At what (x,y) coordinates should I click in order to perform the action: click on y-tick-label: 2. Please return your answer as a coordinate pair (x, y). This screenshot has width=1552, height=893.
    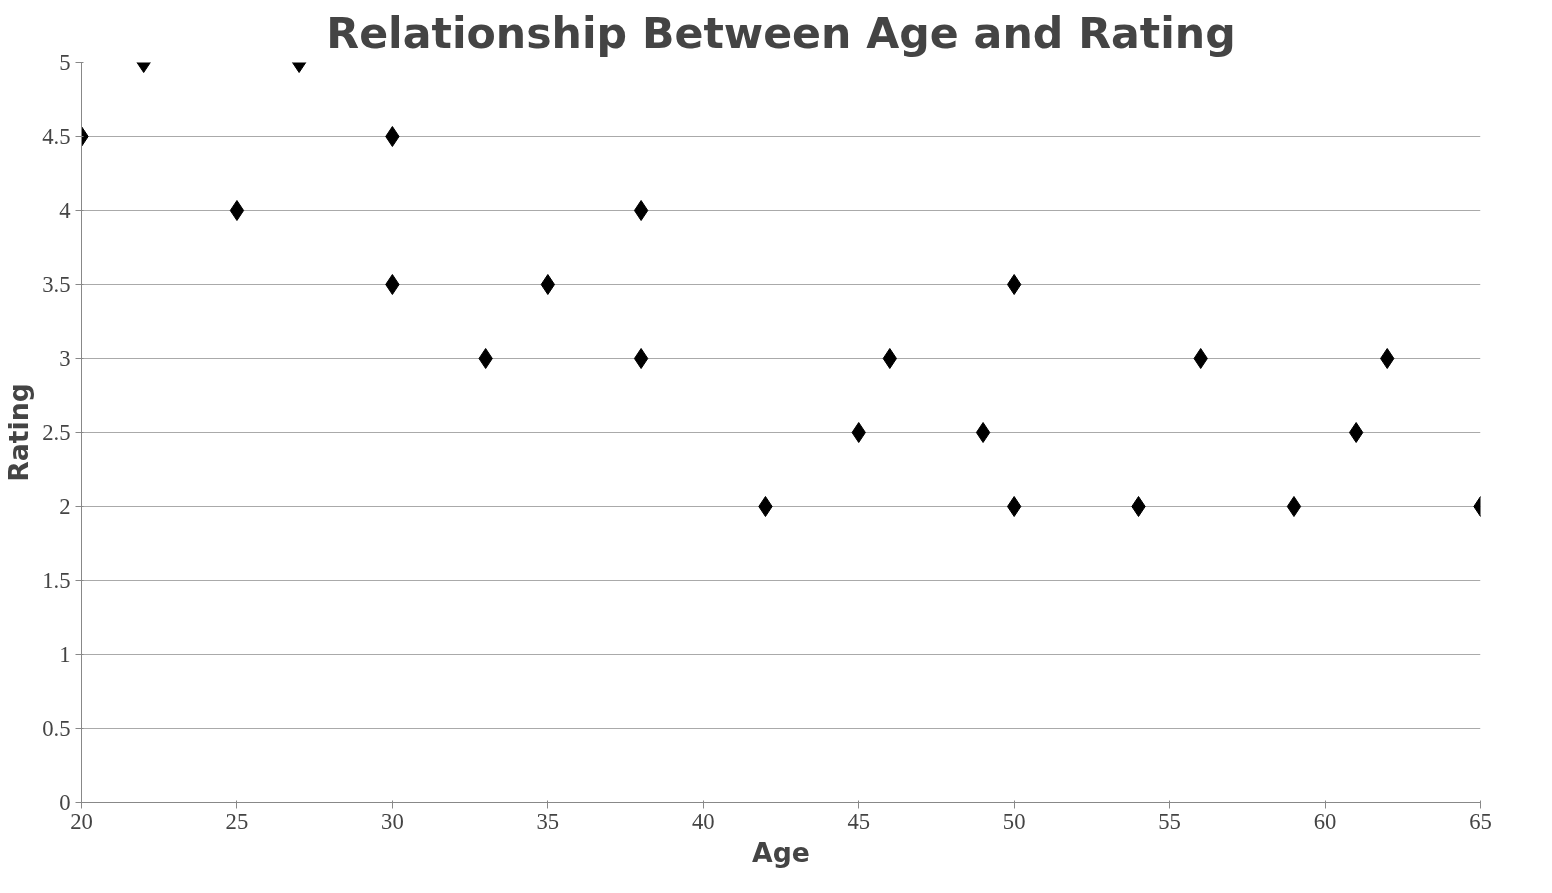
    Looking at the image, I should click on (65, 506).